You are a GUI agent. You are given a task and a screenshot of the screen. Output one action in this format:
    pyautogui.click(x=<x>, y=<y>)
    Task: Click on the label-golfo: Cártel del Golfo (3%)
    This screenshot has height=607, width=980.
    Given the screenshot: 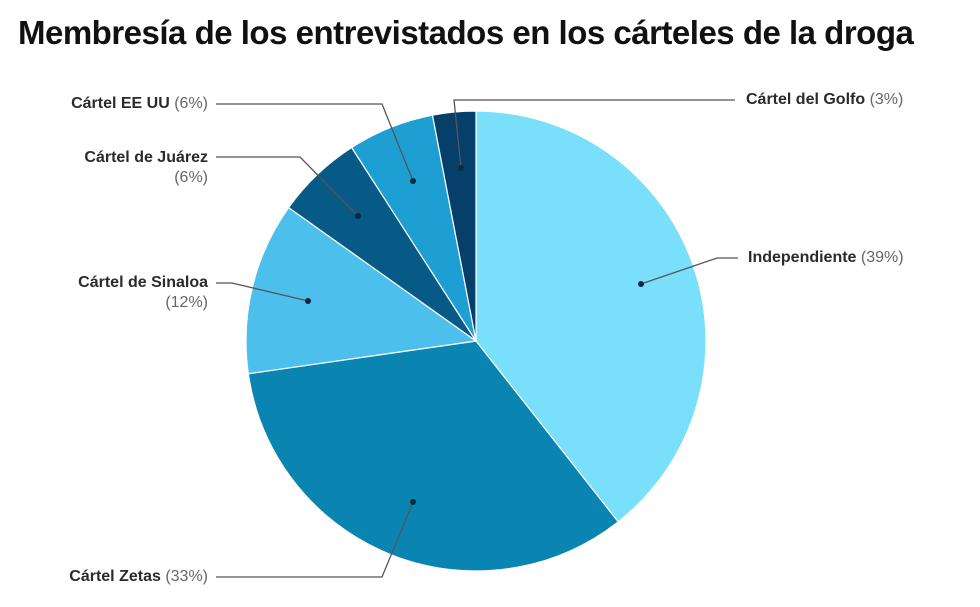 What is the action you would take?
    pyautogui.click(x=825, y=99)
    